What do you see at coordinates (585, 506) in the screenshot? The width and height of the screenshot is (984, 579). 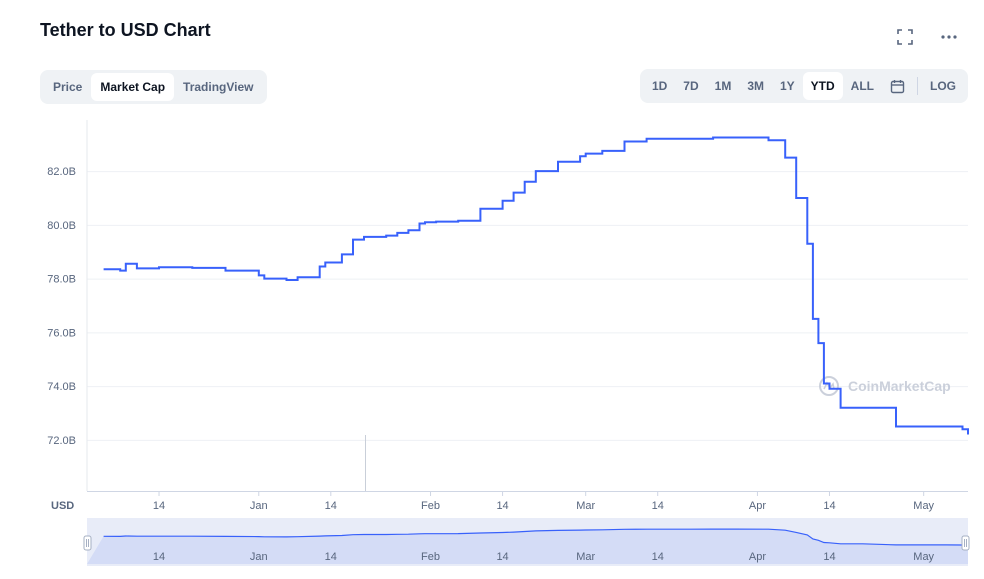 I see `x-tick-label: Mar` at bounding box center [585, 506].